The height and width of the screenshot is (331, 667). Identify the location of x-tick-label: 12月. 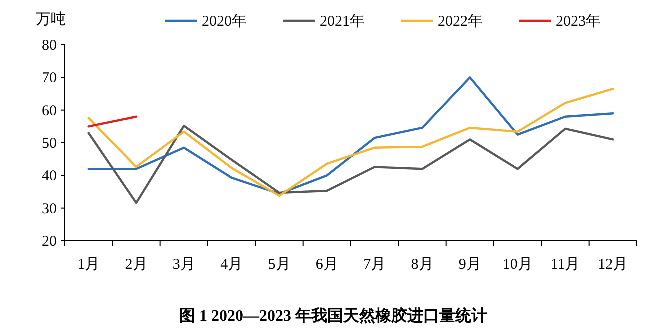
(613, 265).